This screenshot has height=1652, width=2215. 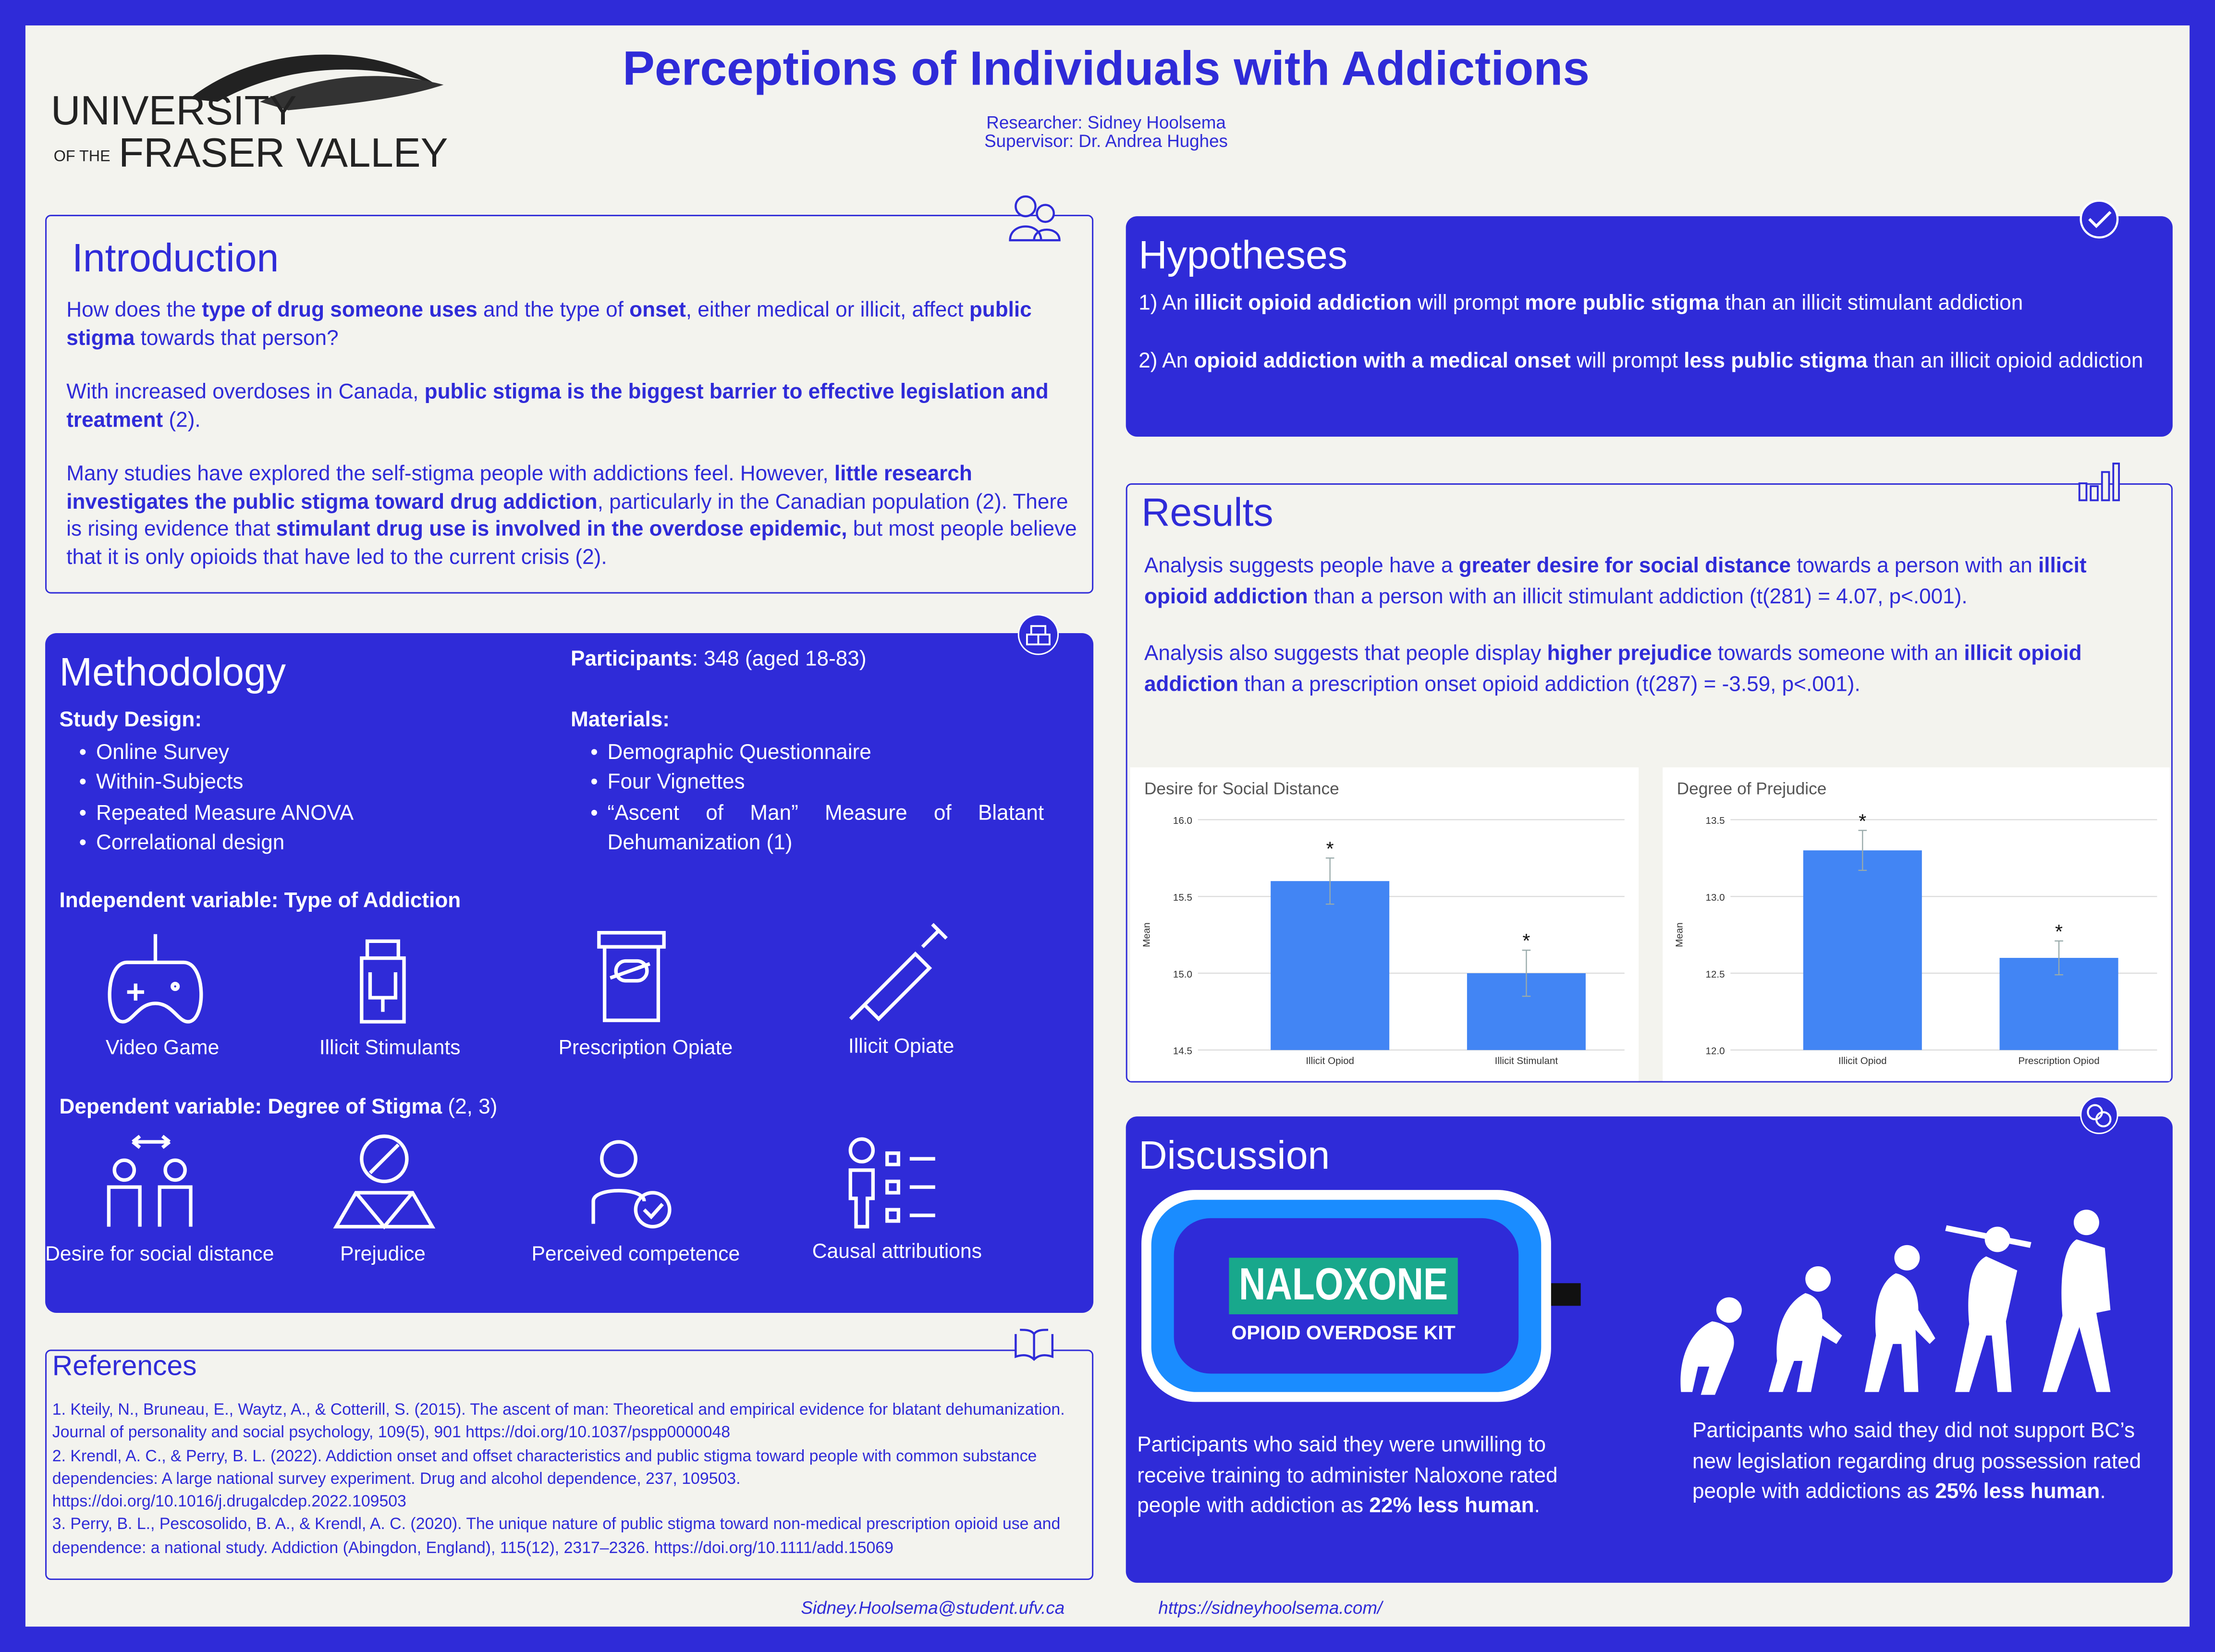 I want to click on error-bar, so click(x=1526, y=973).